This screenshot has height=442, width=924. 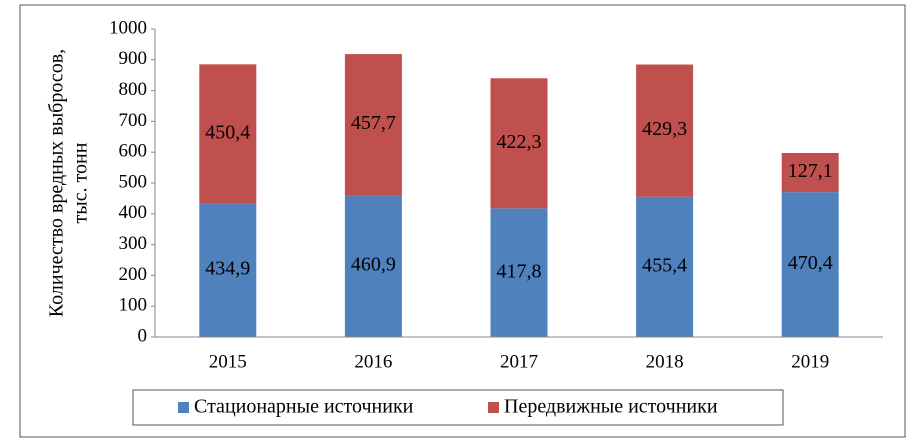 I want to click on data-label: 450,4, so click(x=227, y=132).